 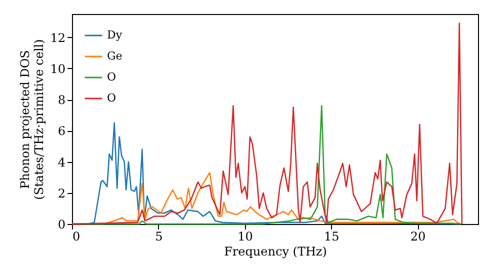 What do you see at coordinates (62, 193) in the screenshot?
I see `y-tick-label: 2` at bounding box center [62, 193].